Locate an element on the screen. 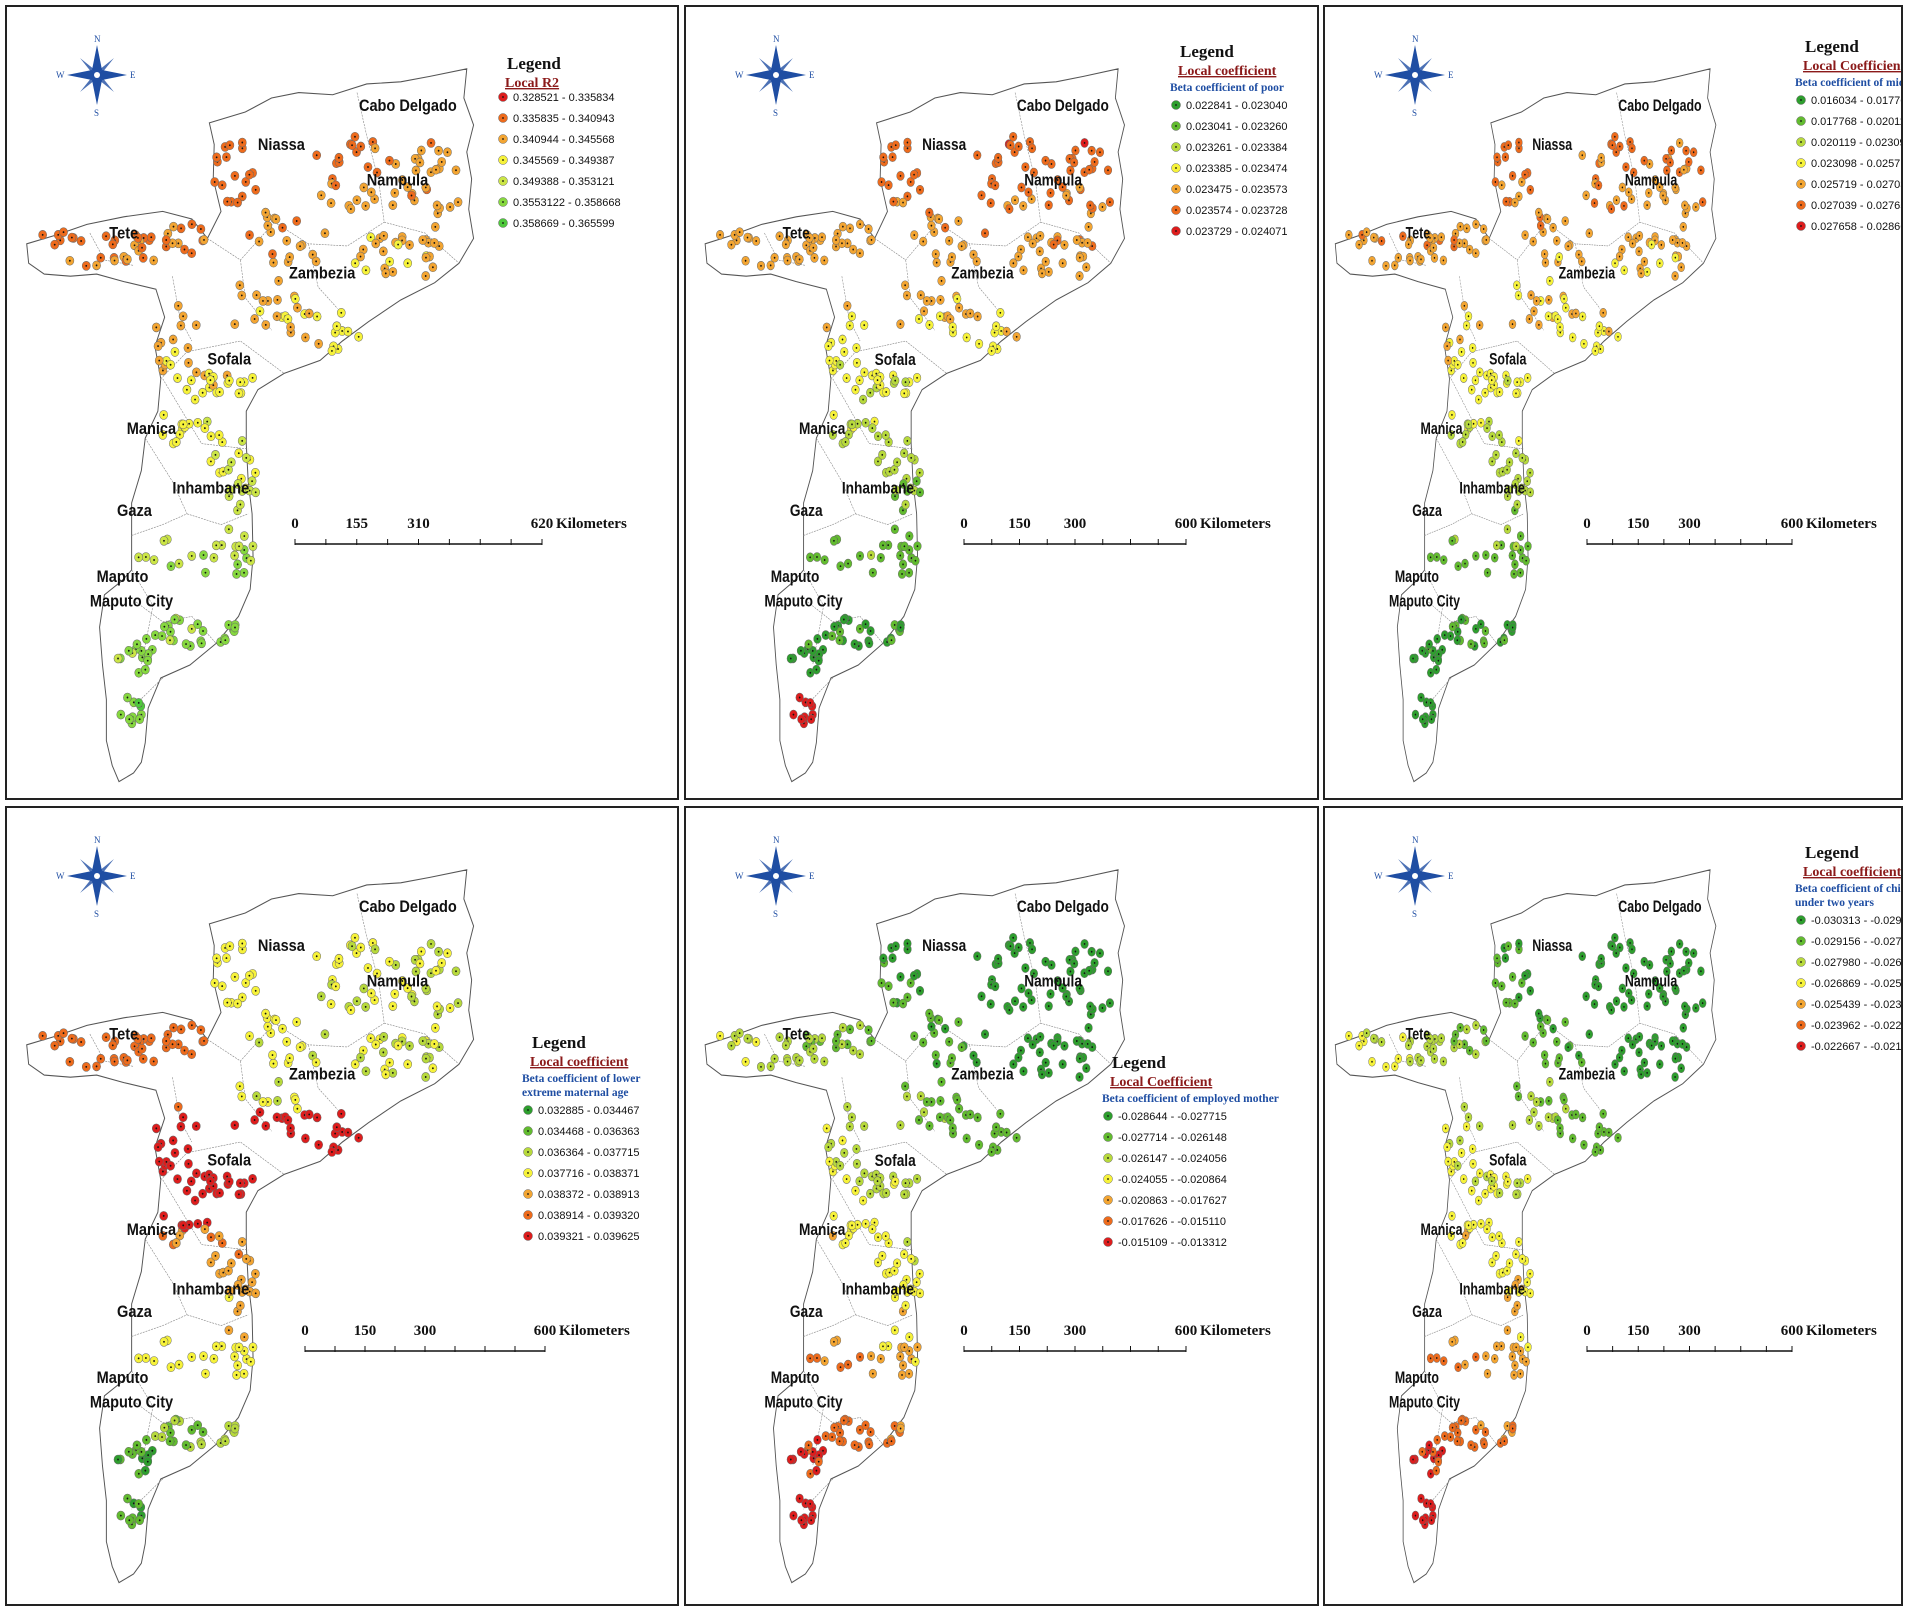 The width and height of the screenshot is (1908, 1611). region-label: Maputo is located at coordinates (795, 1378).